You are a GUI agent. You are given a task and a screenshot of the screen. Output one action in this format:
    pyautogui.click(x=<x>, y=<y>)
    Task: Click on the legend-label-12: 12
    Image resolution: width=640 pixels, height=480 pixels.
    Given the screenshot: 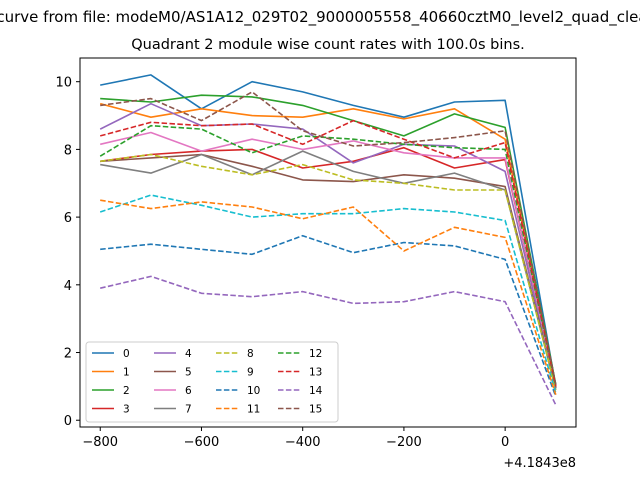 What is the action you would take?
    pyautogui.click(x=315, y=354)
    